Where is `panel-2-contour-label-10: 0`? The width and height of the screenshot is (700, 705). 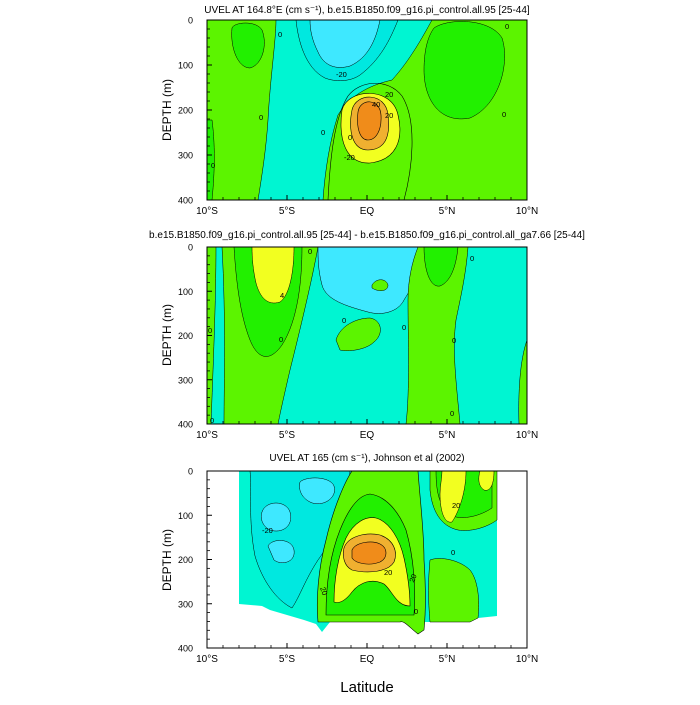 panel-2-contour-label-10: 0 is located at coordinates (212, 420).